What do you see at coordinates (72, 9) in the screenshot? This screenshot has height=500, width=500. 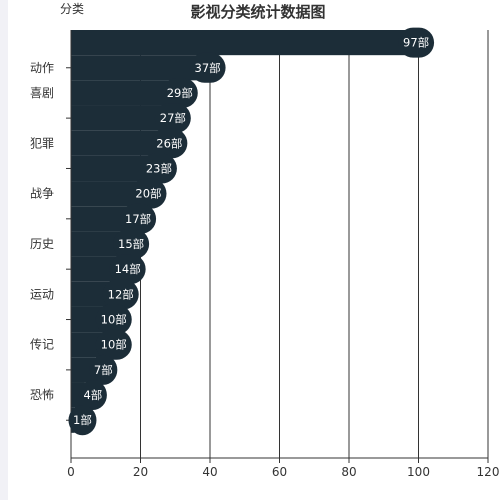 I see `y-axis-name: 分类` at bounding box center [72, 9].